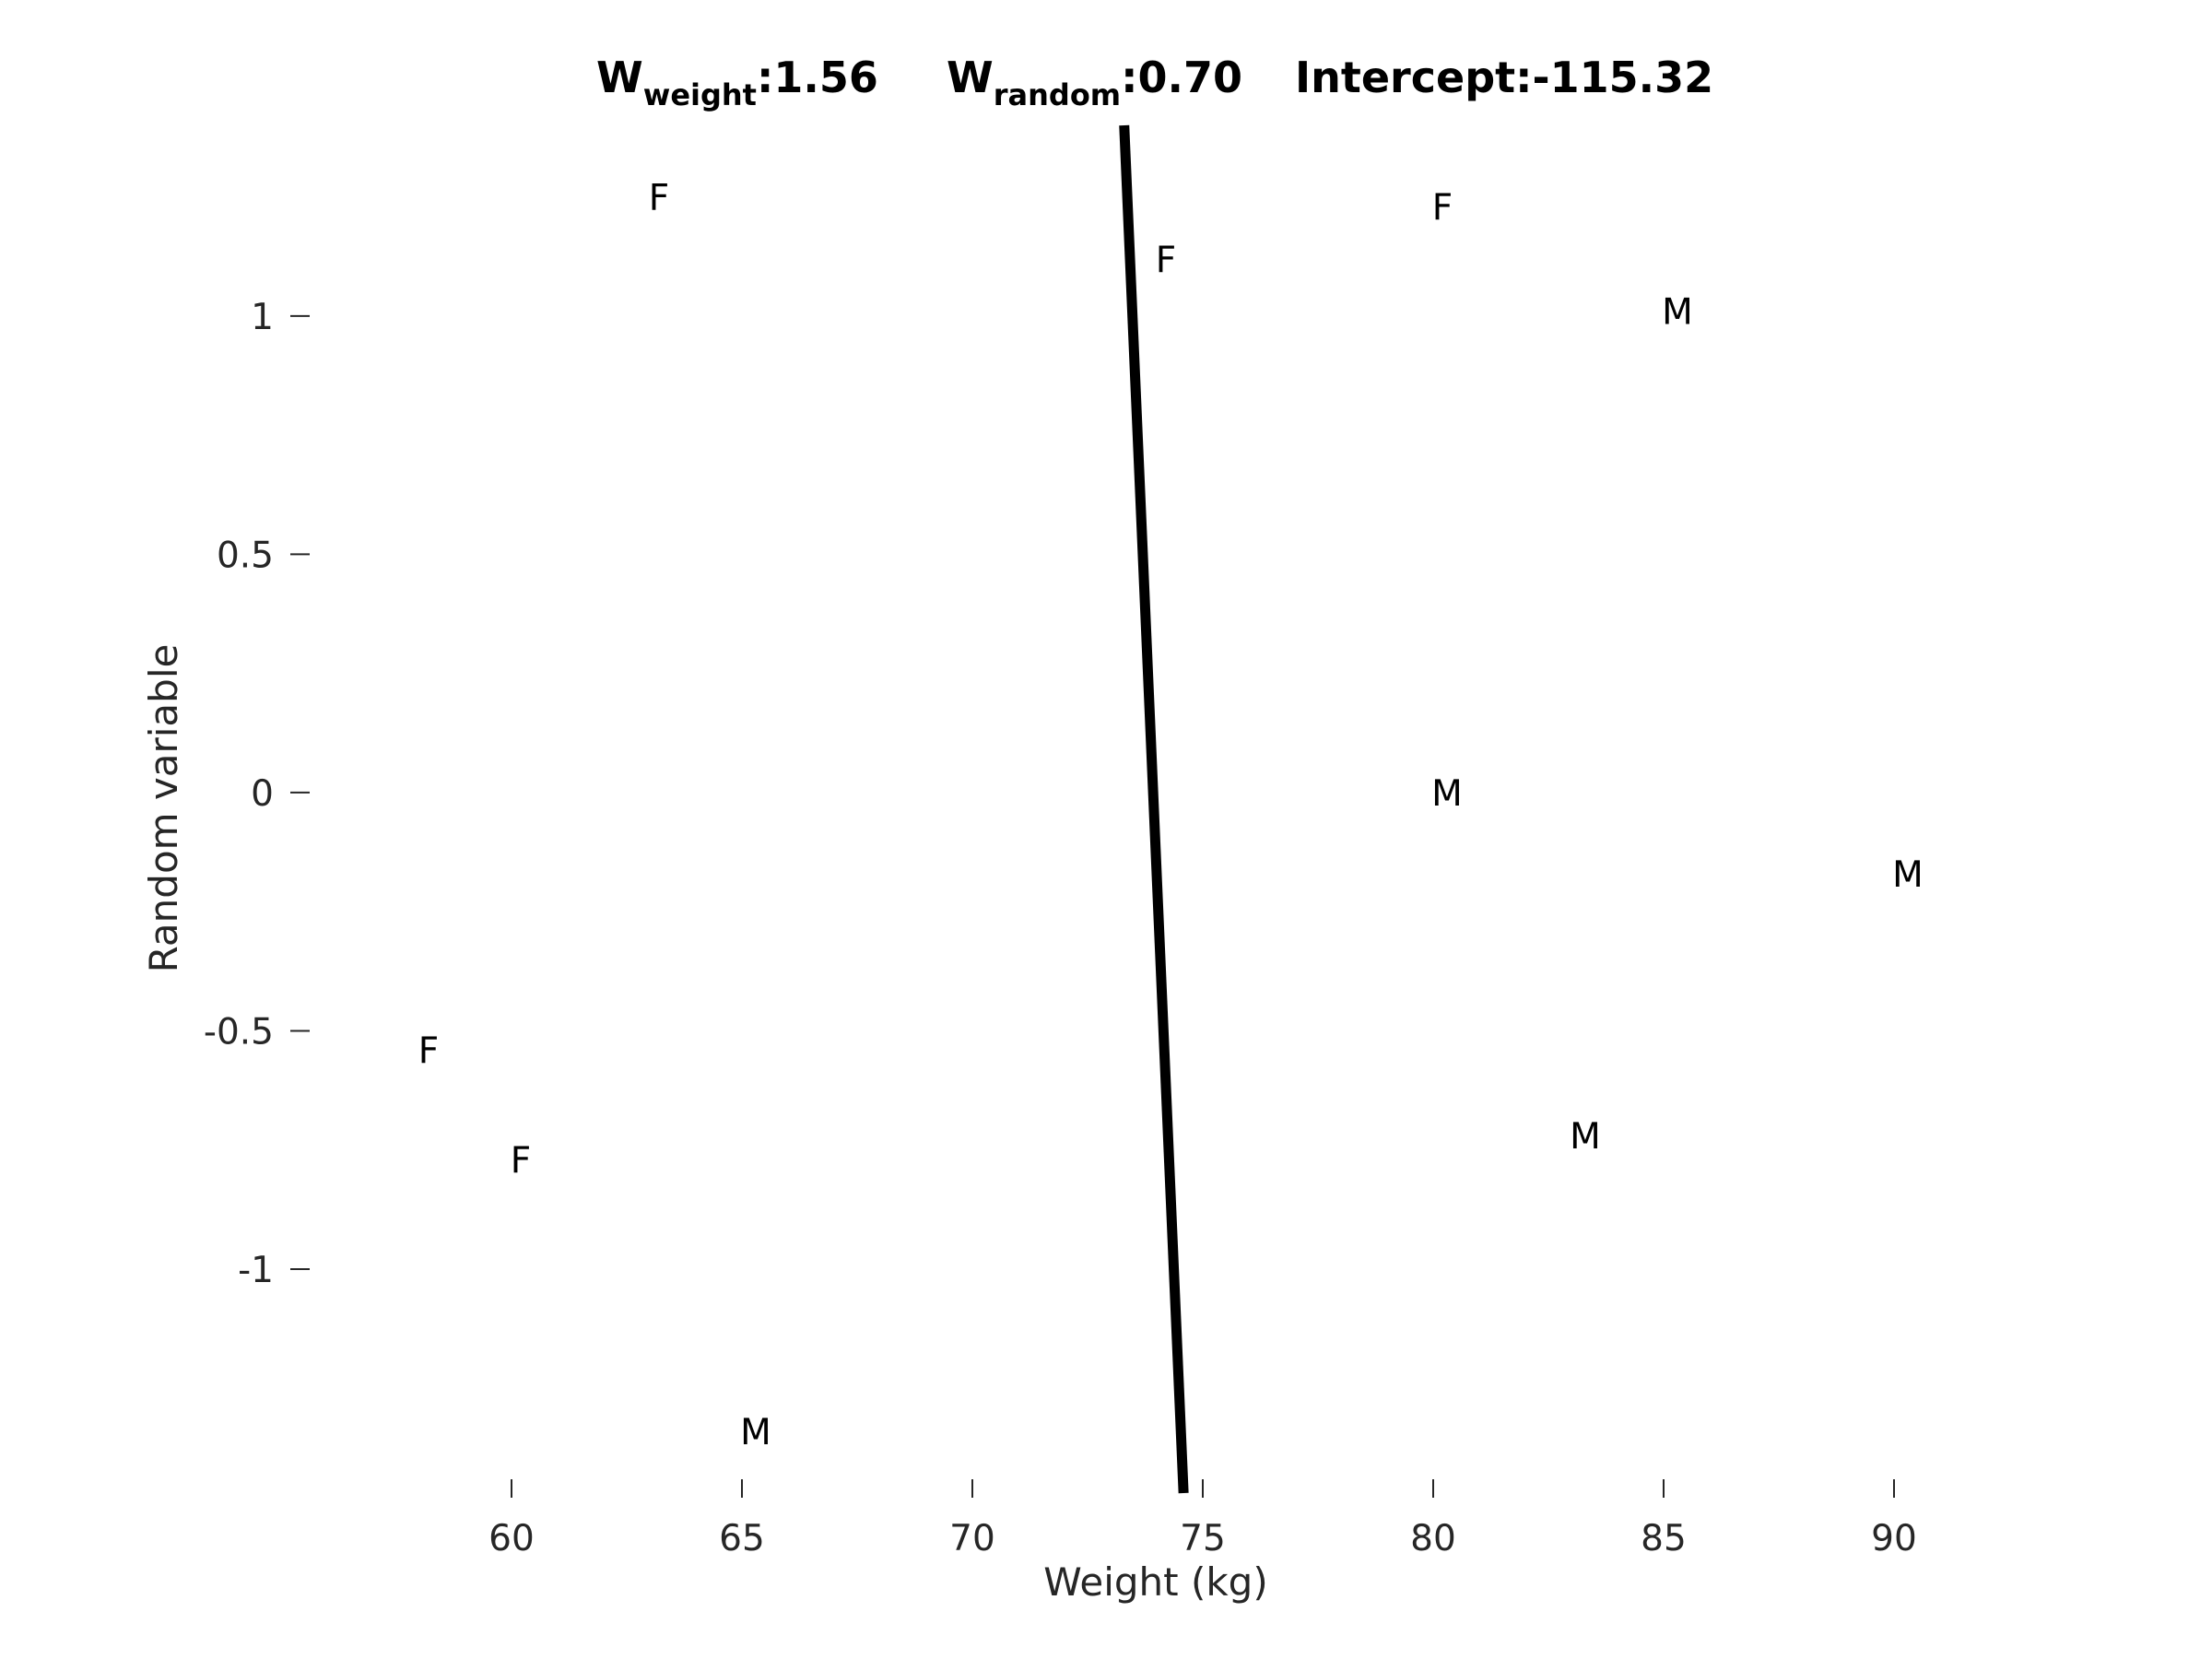 The width and height of the screenshot is (2212, 1659). I want to click on x-tick-label: 80, so click(1433, 1538).